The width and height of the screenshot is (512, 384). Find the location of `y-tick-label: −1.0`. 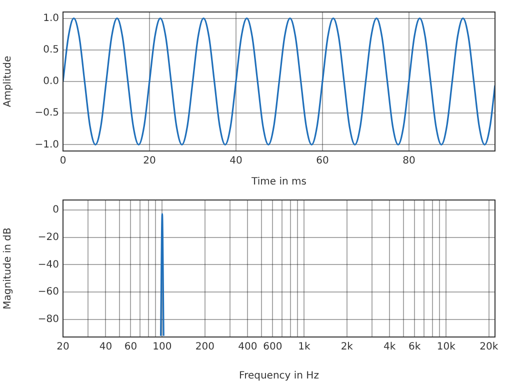

y-tick-label: −1.0 is located at coordinates (46, 144).